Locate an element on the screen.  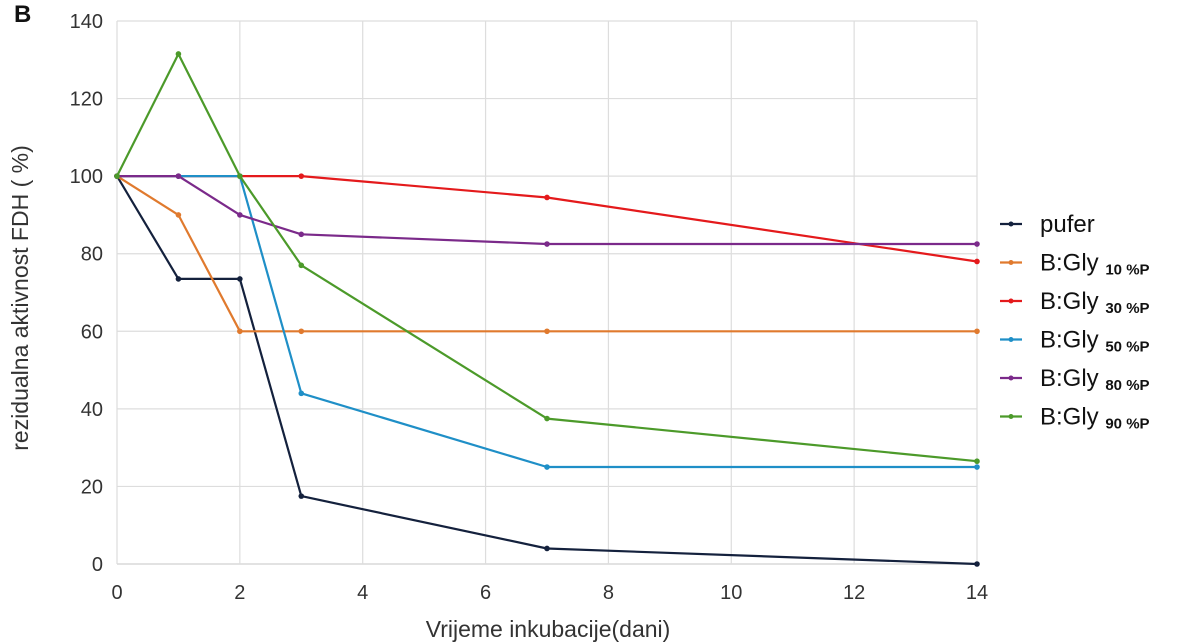
x-tick-label: 14 is located at coordinates (977, 593).